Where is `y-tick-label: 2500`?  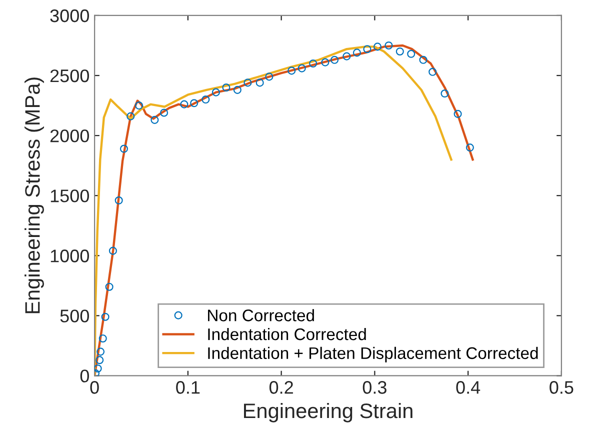
y-tick-label: 2500 is located at coordinates (69, 75).